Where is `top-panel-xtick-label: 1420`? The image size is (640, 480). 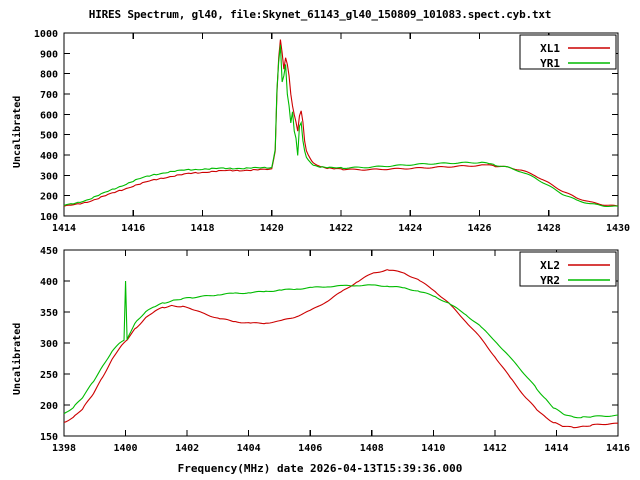
top-panel-xtick-label: 1420 is located at coordinates (272, 228).